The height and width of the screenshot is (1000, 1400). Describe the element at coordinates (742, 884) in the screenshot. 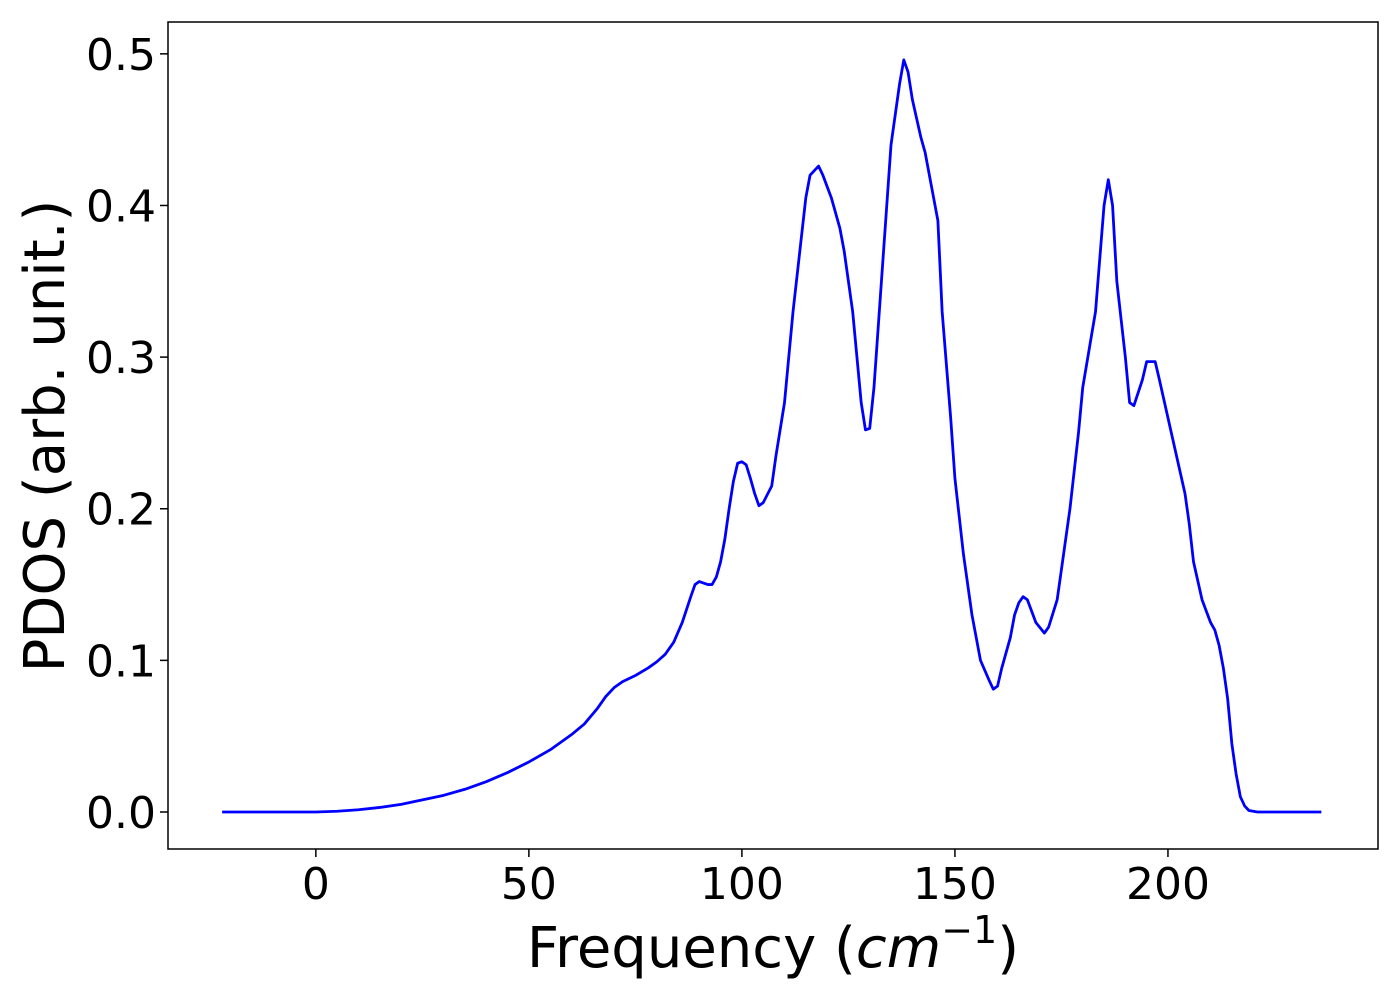

I see `x-tick-label: 100` at that location.